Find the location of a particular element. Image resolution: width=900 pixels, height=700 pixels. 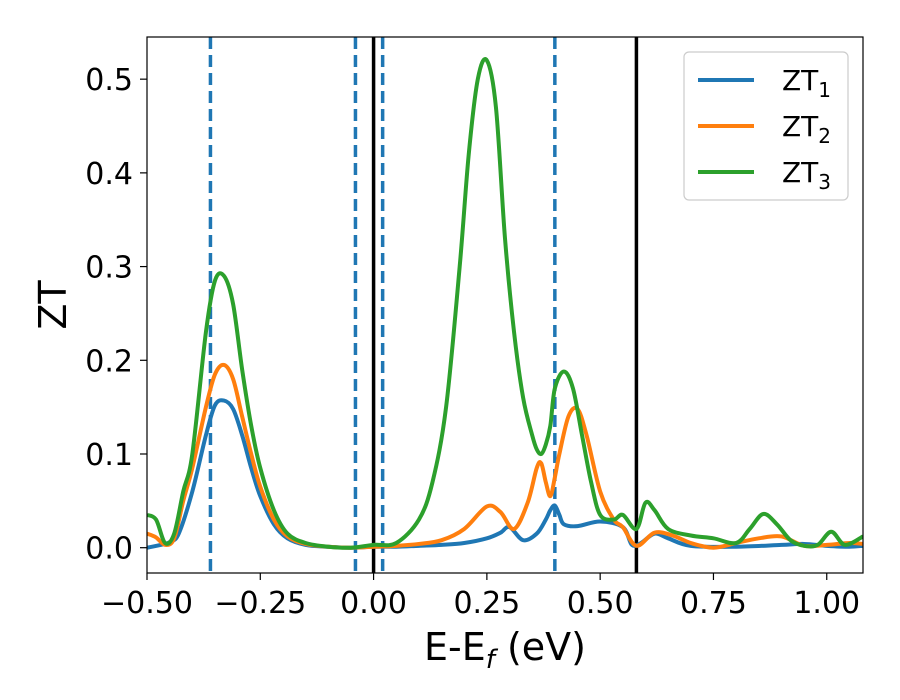

legend-label-zt2: ZT2 is located at coordinates (806, 129).